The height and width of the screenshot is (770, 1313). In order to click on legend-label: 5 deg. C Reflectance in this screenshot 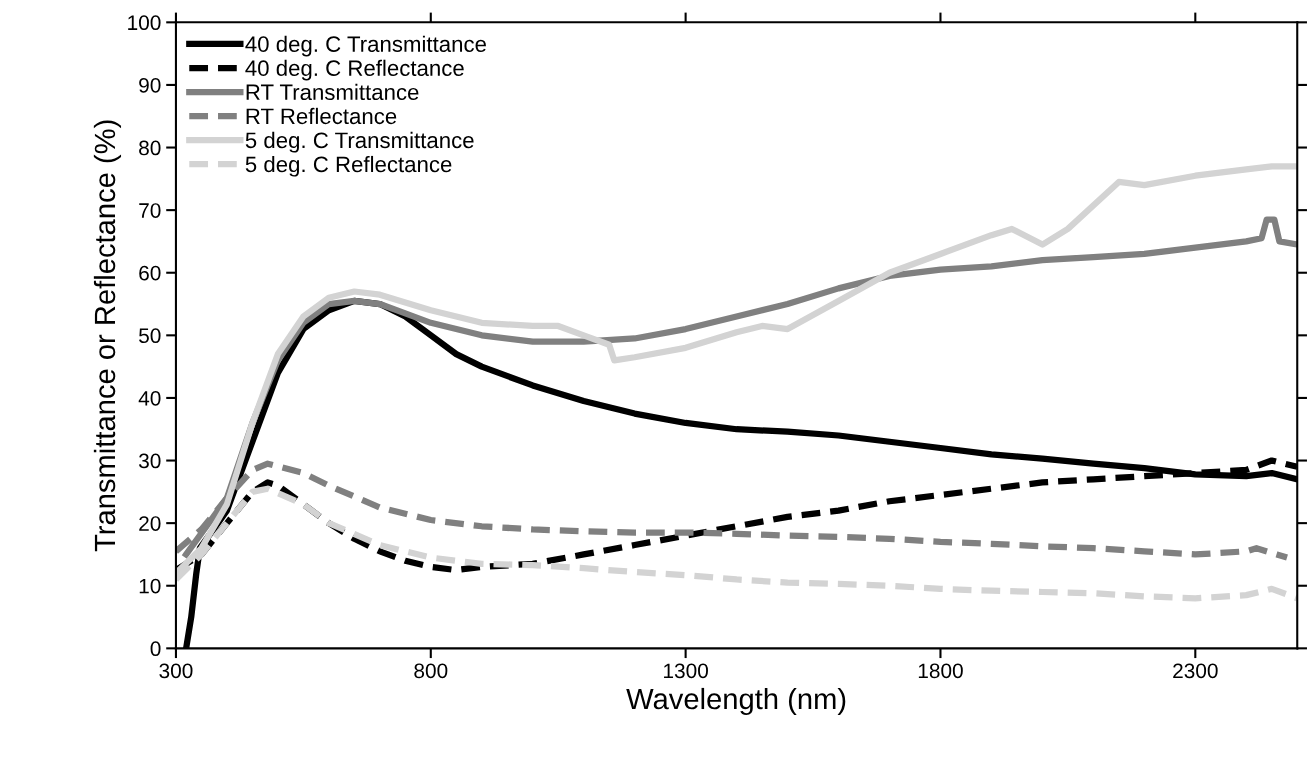, I will do `click(348, 166)`.